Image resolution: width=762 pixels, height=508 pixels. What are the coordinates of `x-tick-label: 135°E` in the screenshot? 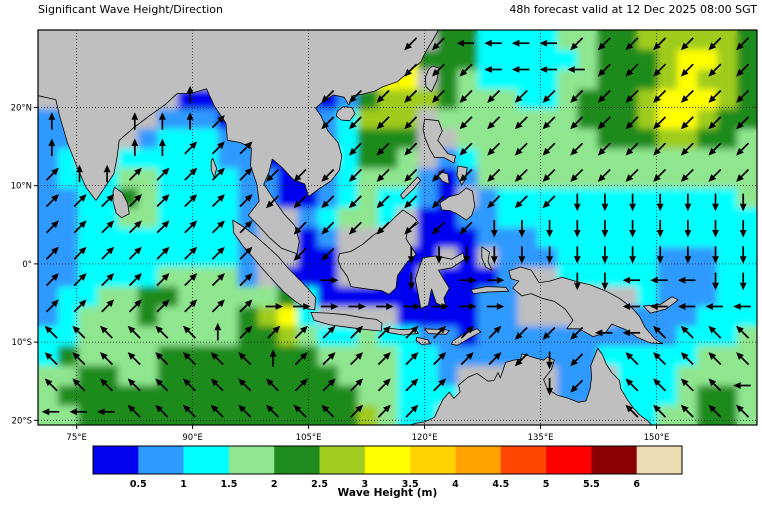 It's located at (541, 438).